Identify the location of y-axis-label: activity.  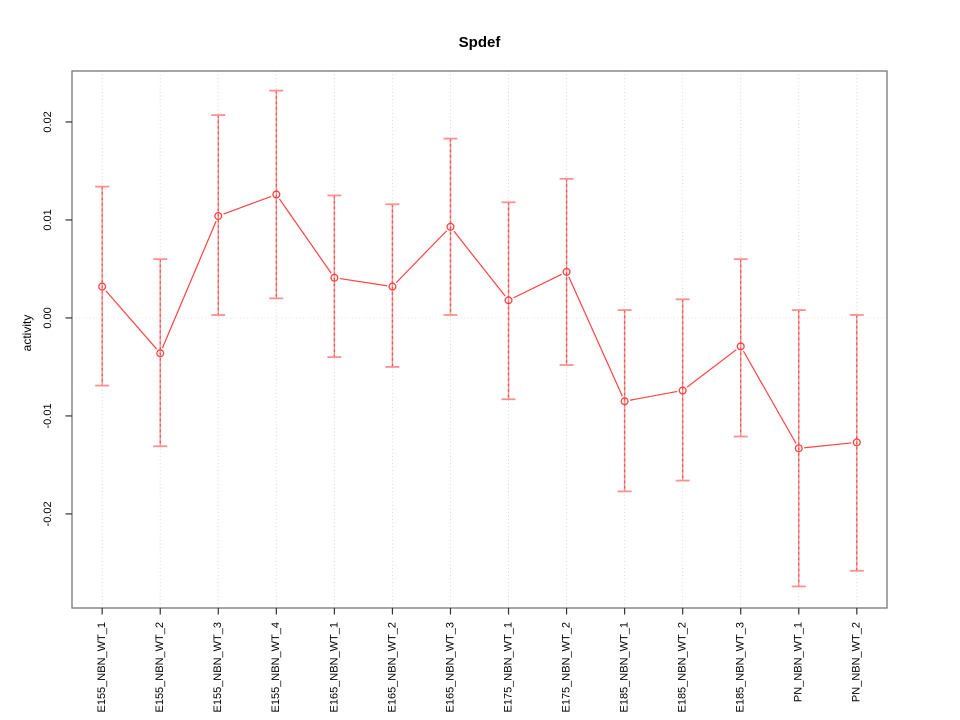
(27, 333).